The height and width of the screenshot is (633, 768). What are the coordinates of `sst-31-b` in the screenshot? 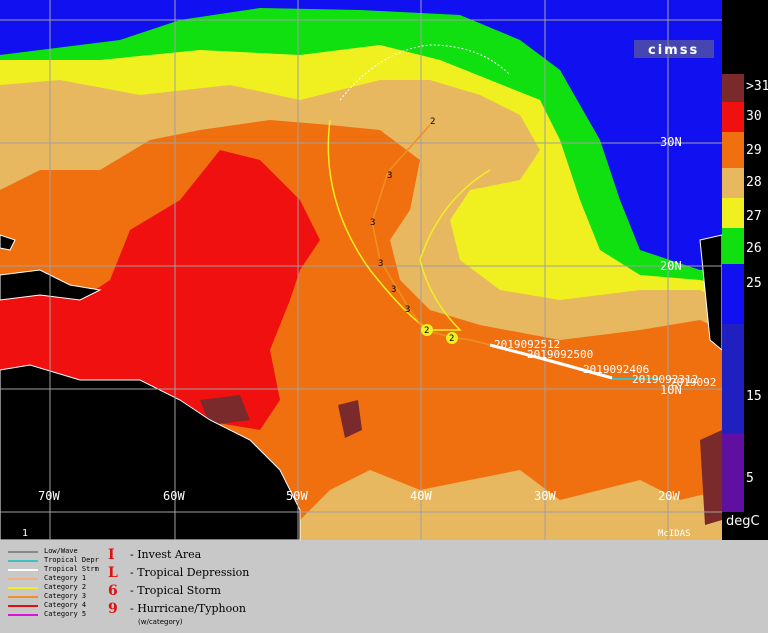 It's located at (350, 419).